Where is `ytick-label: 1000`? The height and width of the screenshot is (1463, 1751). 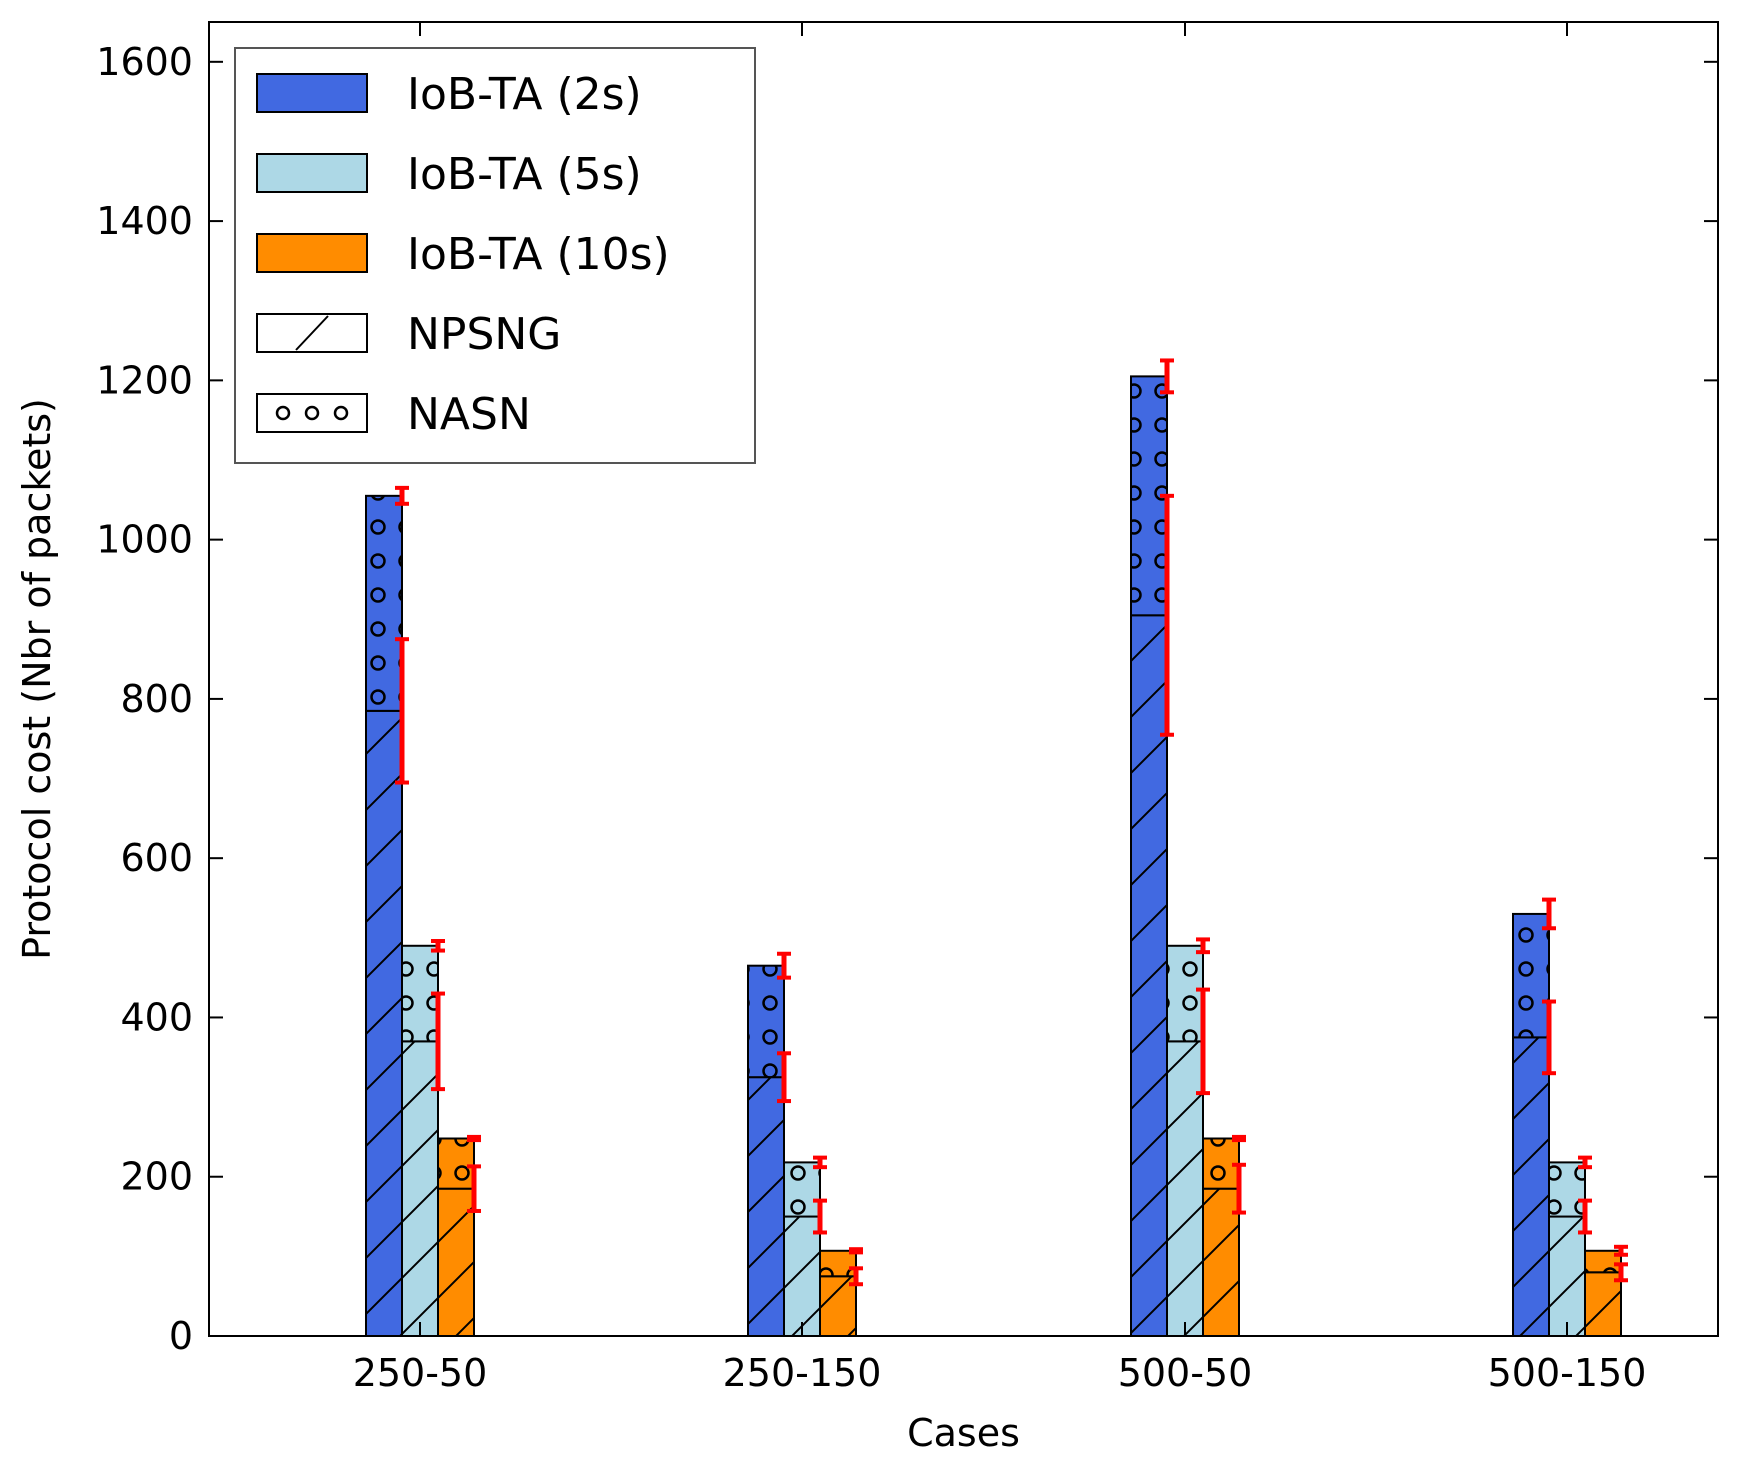 ytick-label: 1000 is located at coordinates (144, 540).